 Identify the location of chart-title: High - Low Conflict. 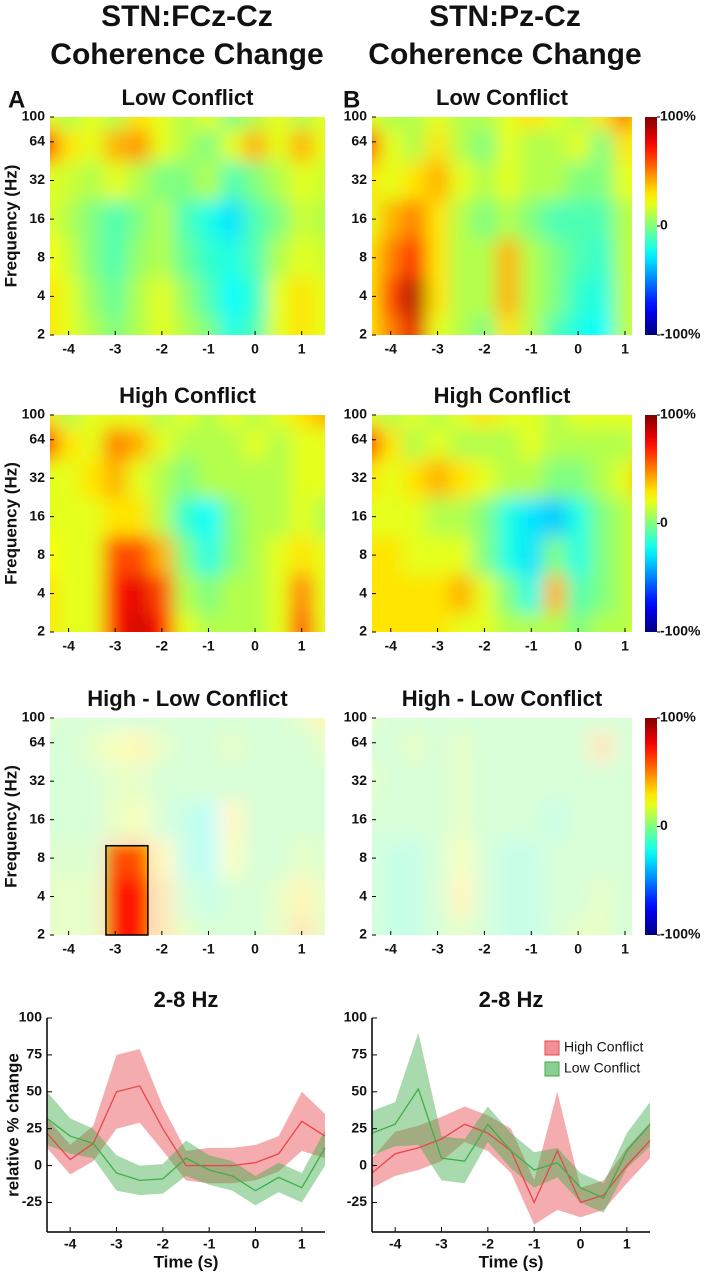
(187, 698).